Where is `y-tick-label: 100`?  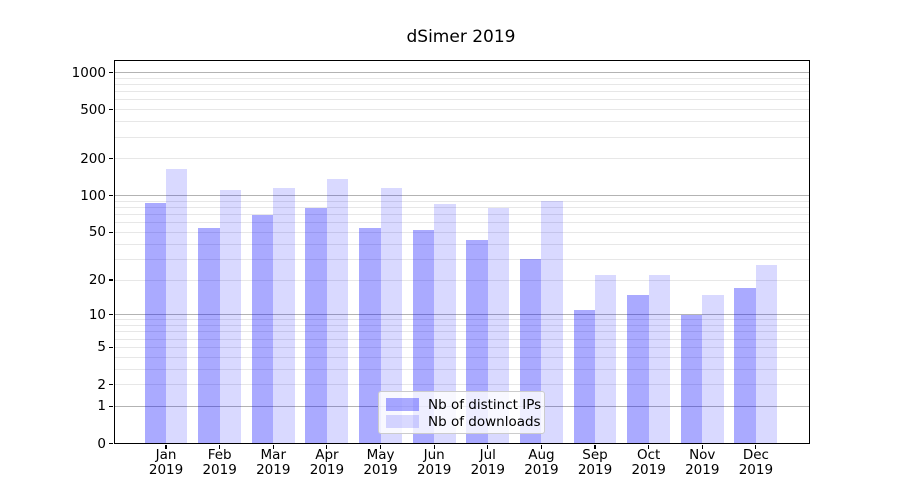
y-tick-label: 100 is located at coordinates (93, 195).